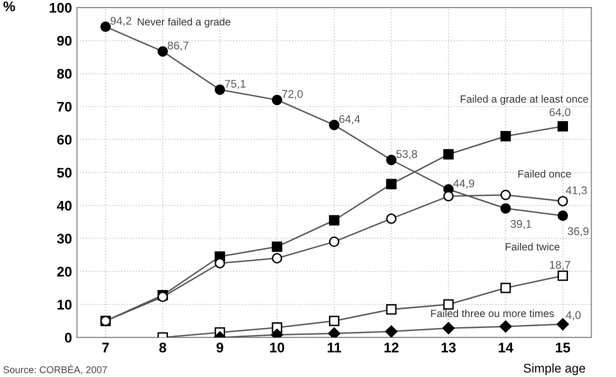 The height and width of the screenshot is (377, 616). I want to click on data-label: 53,8, so click(407, 155).